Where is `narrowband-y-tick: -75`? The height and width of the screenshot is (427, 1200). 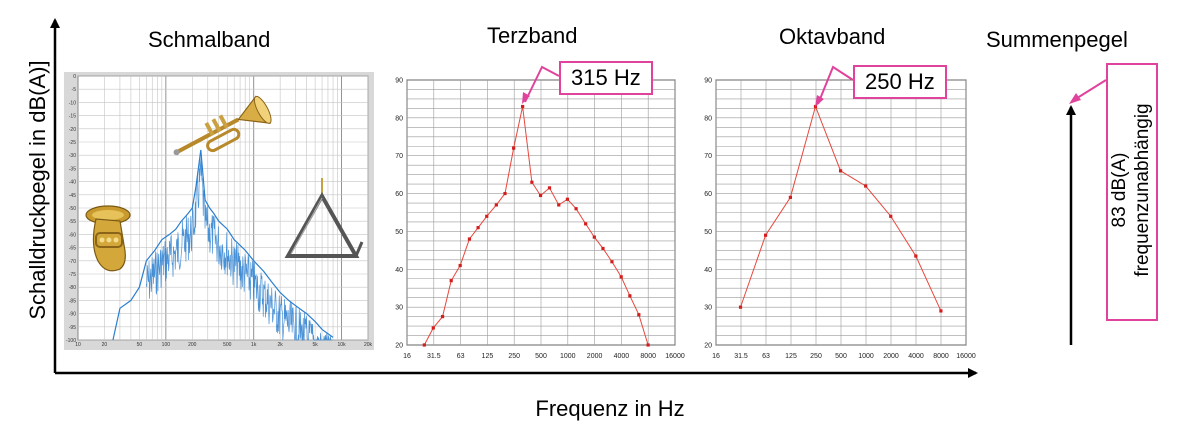
narrowband-y-tick: -75 is located at coordinates (72, 275).